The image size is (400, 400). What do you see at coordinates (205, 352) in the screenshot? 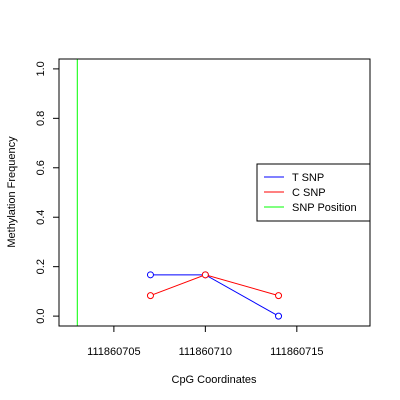
I see `x-tick-label: 111860710` at bounding box center [205, 352].